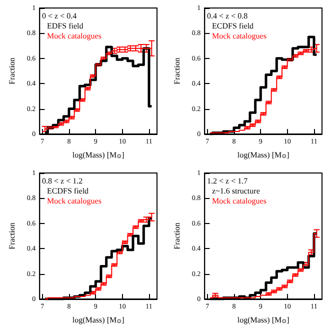 The image size is (330, 330). Describe the element at coordinates (227, 181) in the screenshot. I see `annotation: 1.2 < z < 1.7` at that location.